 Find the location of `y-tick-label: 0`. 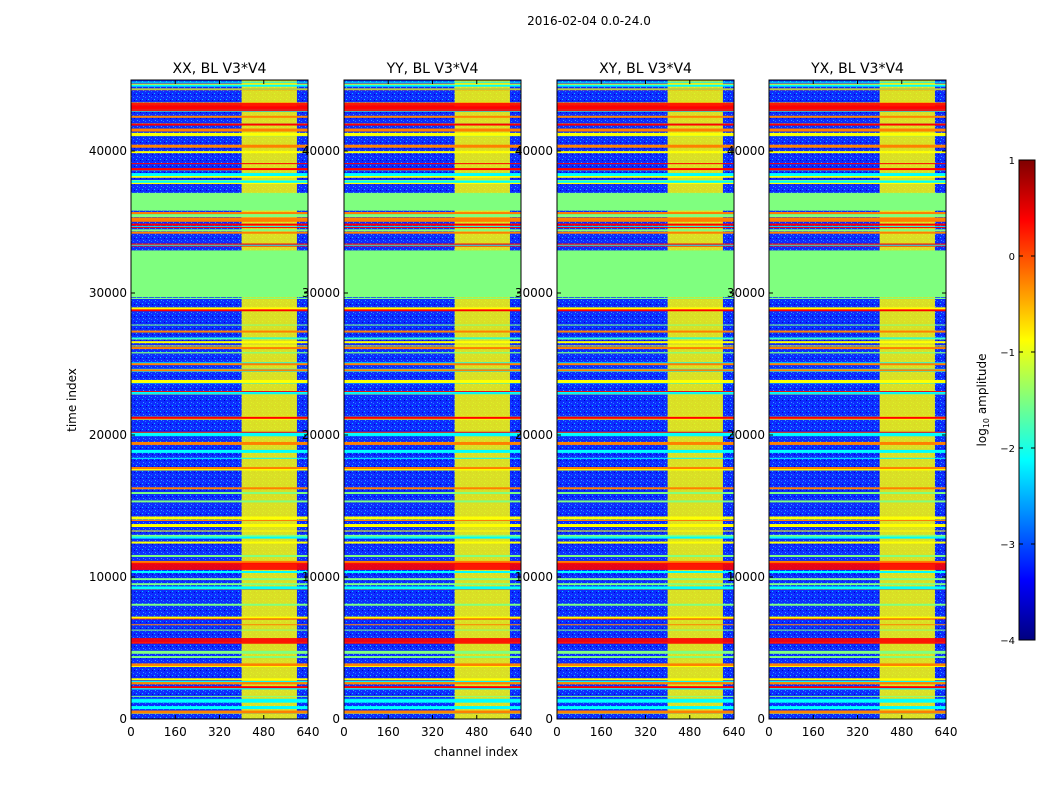

y-tick-label: 0 is located at coordinates (123, 719).